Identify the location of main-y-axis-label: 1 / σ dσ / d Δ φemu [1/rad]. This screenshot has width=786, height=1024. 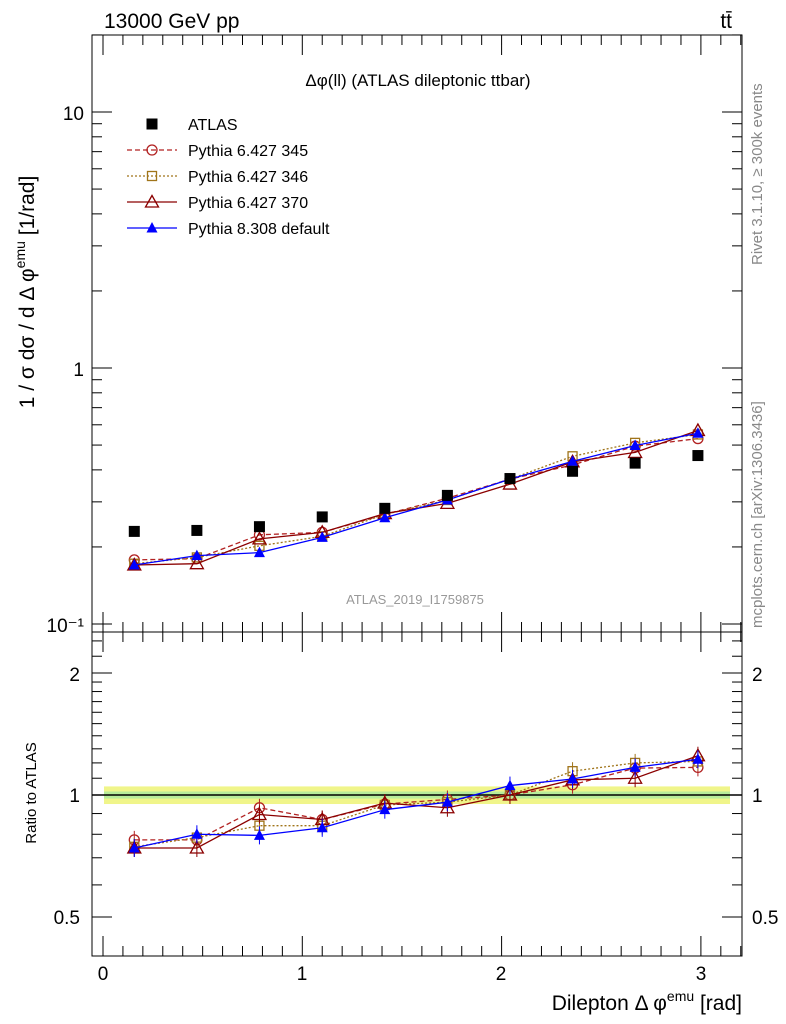
(25, 292).